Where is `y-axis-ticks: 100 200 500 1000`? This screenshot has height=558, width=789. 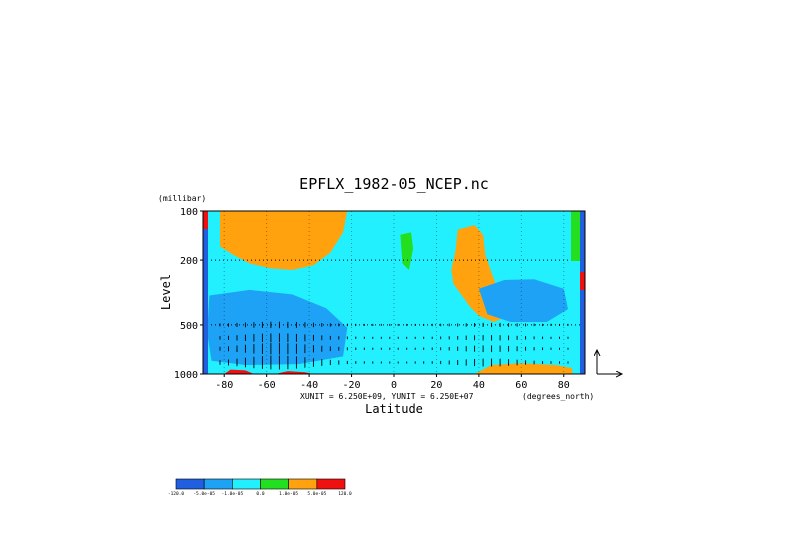
y-axis-ticks: 100 200 500 1000 is located at coordinates (188, 294).